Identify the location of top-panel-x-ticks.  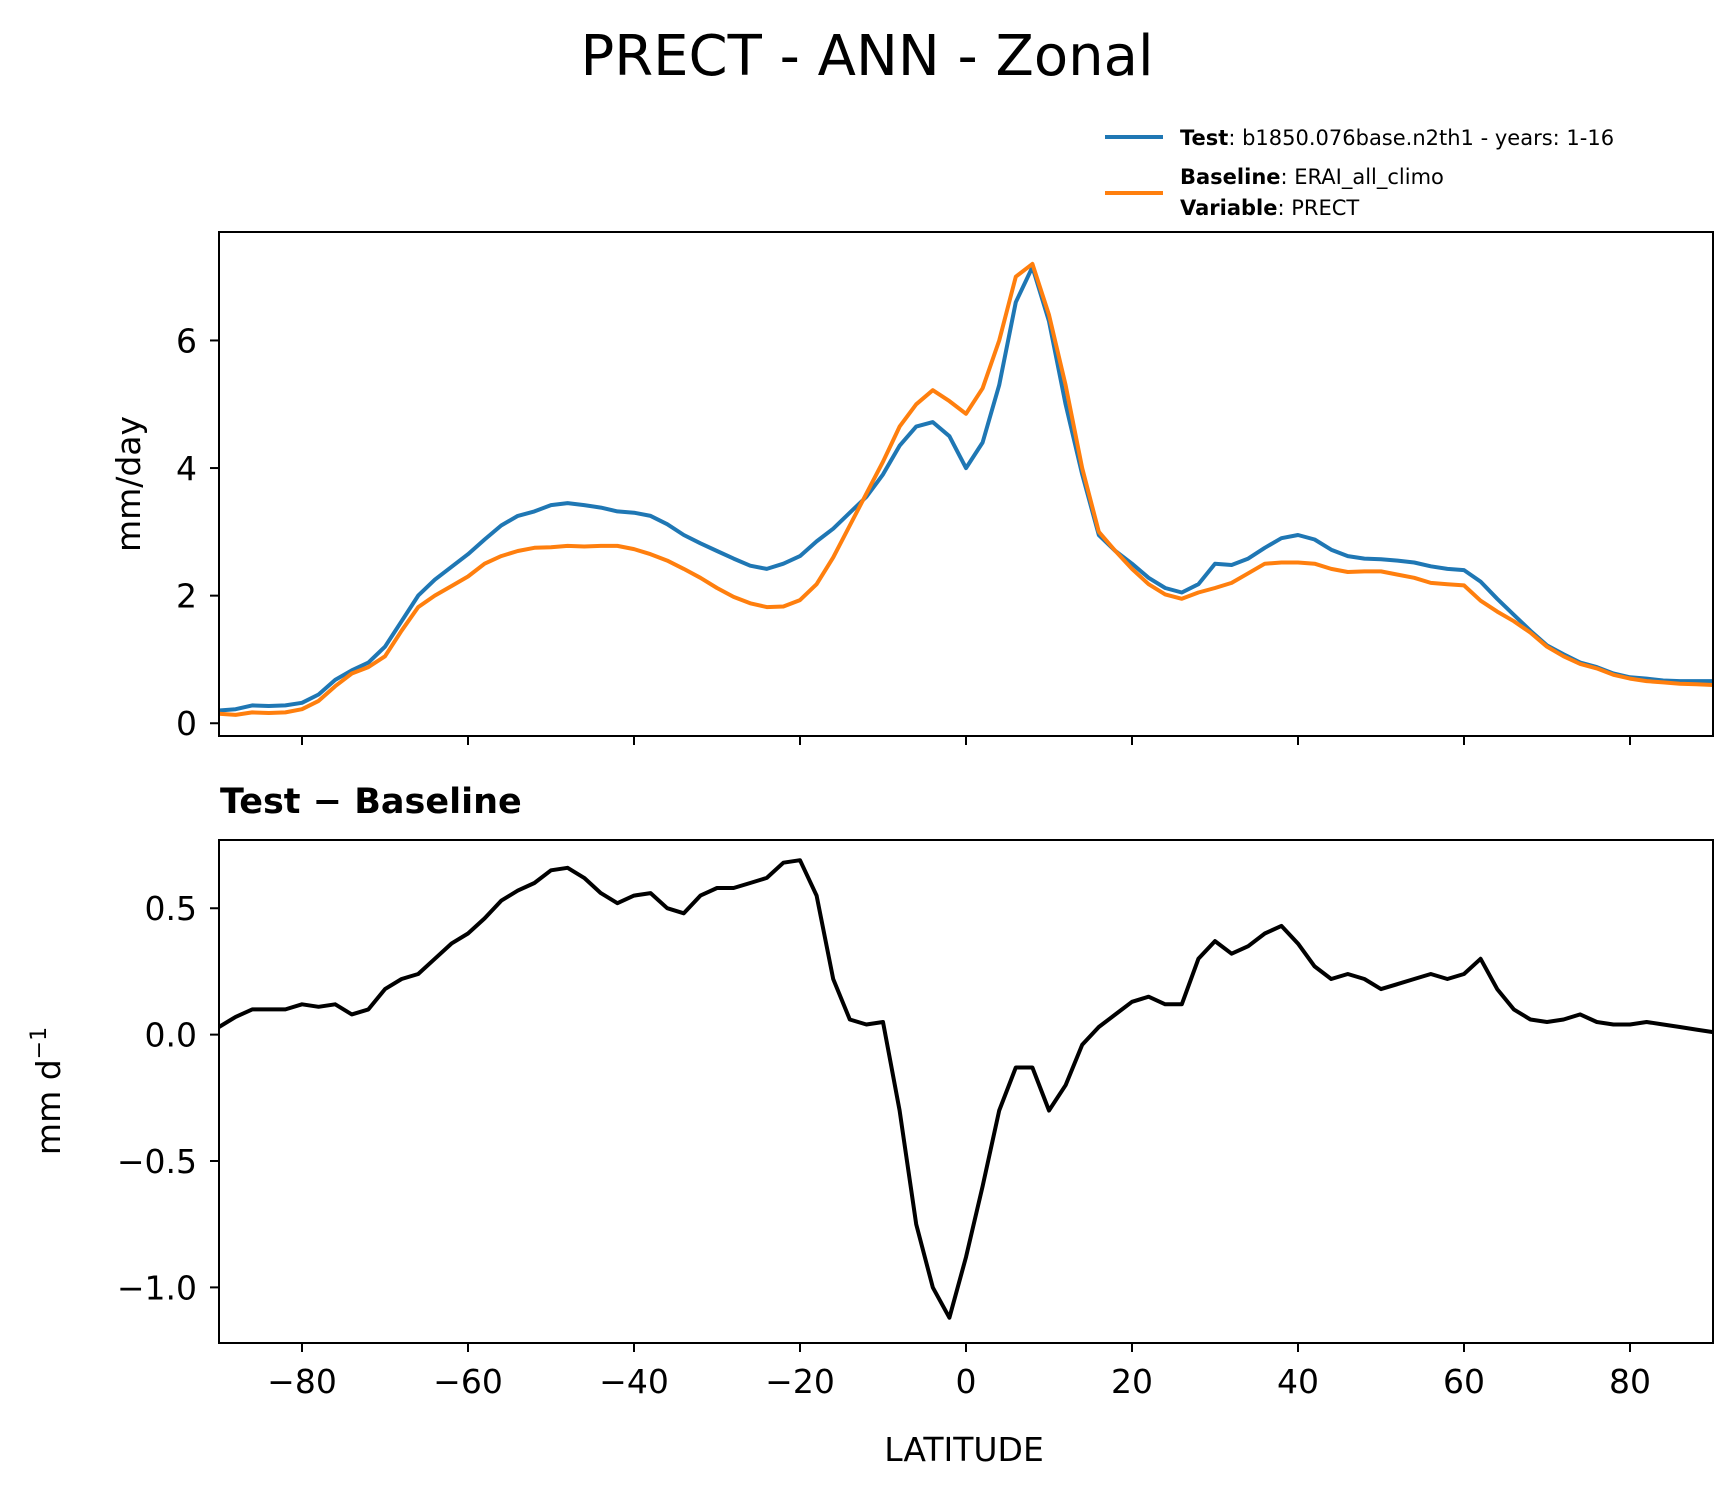
(966, 740).